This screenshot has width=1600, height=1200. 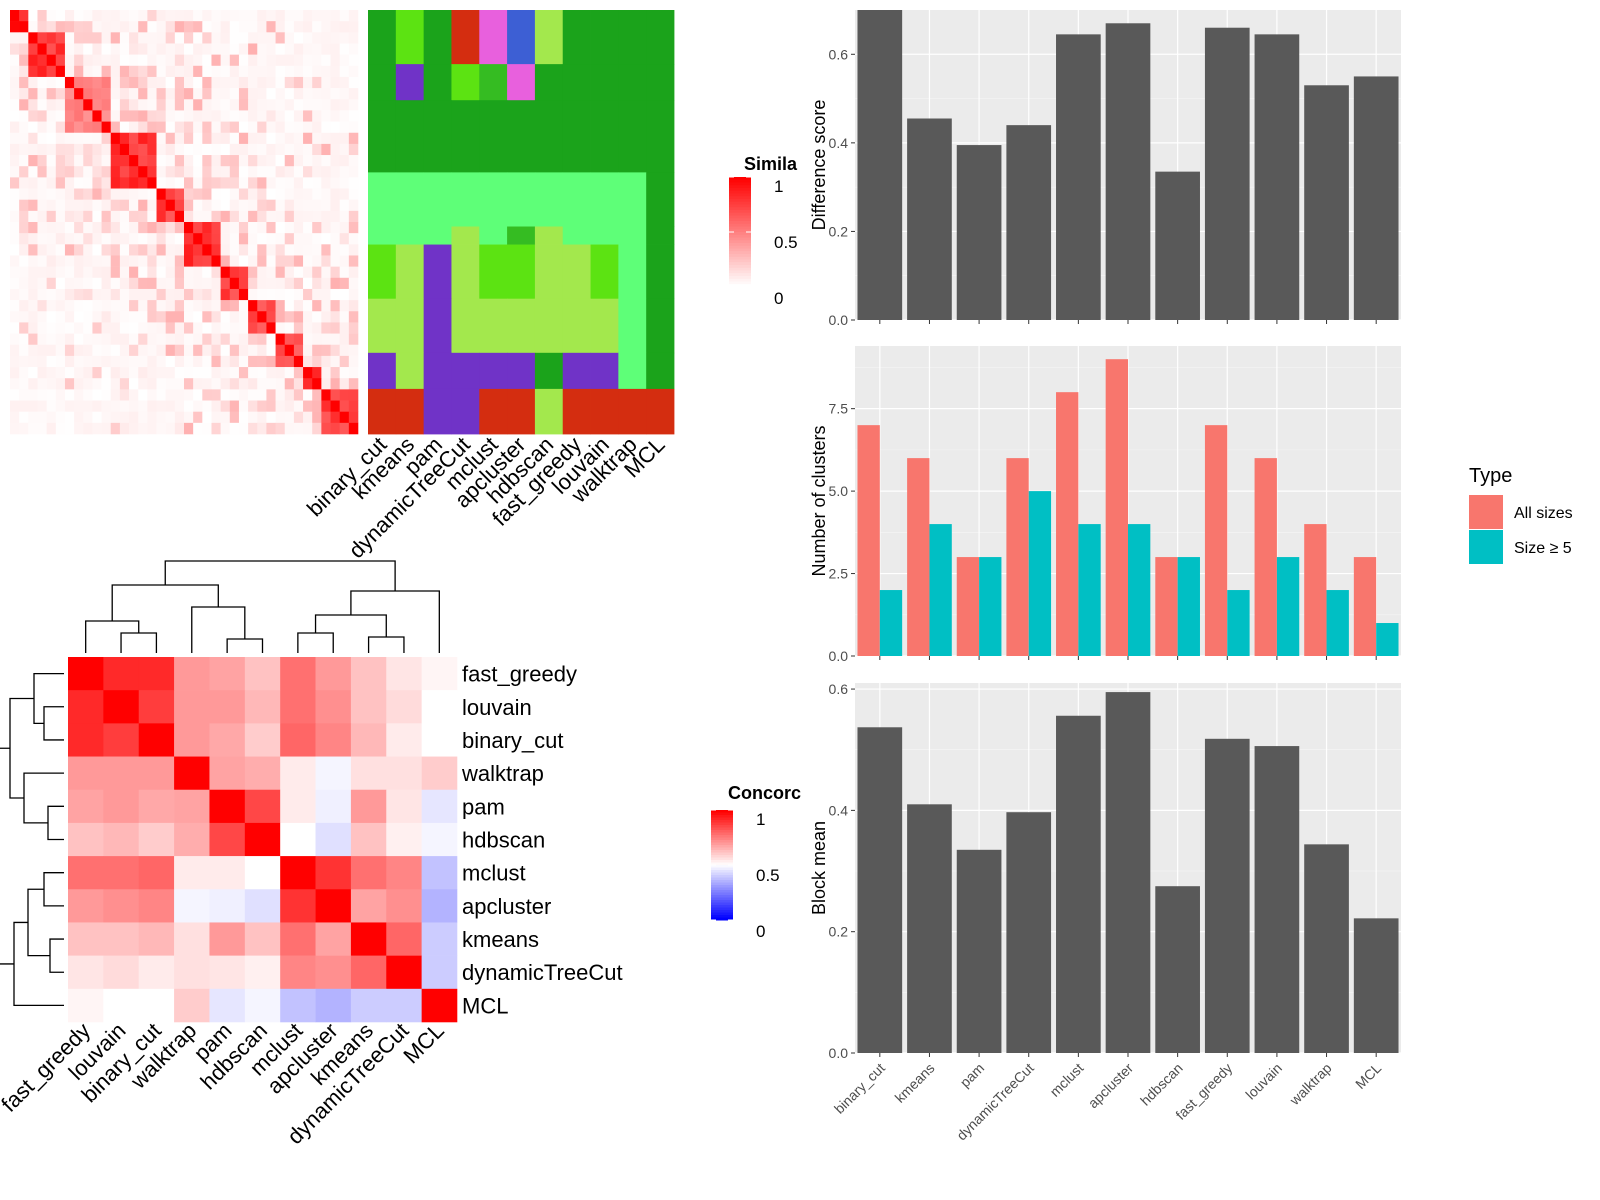 What do you see at coordinates (55, 823) in the screenshot?
I see `dendrogram-branch` at bounding box center [55, 823].